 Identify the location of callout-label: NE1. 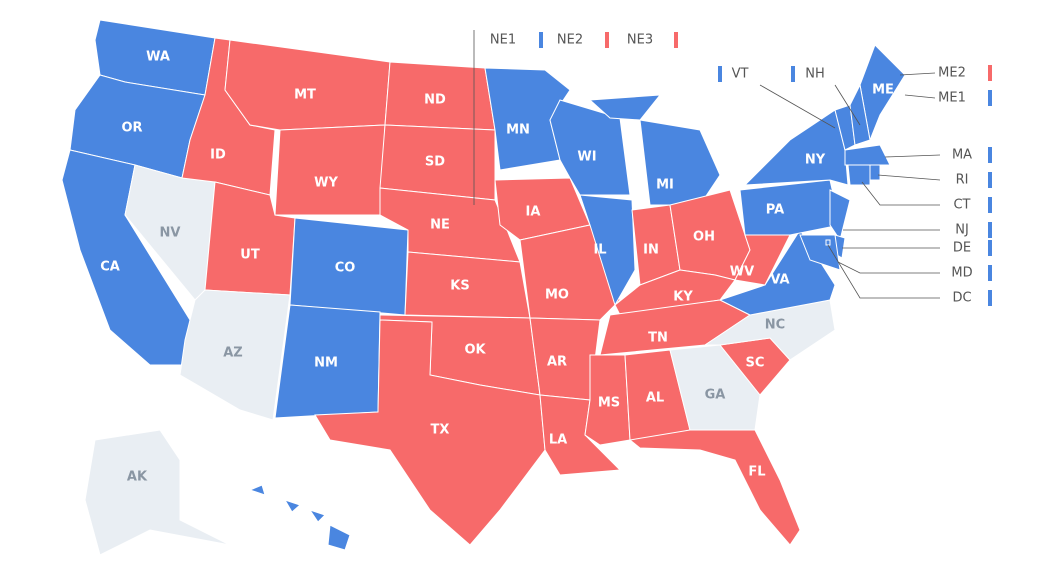
(503, 40).